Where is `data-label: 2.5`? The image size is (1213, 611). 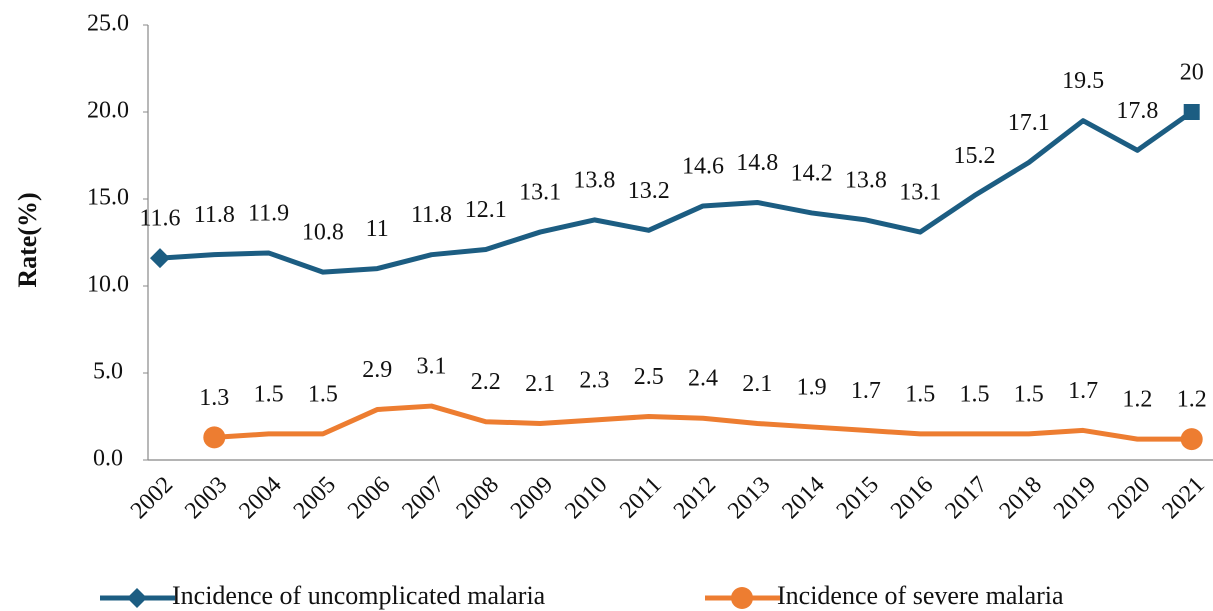
data-label: 2.5 is located at coordinates (649, 377).